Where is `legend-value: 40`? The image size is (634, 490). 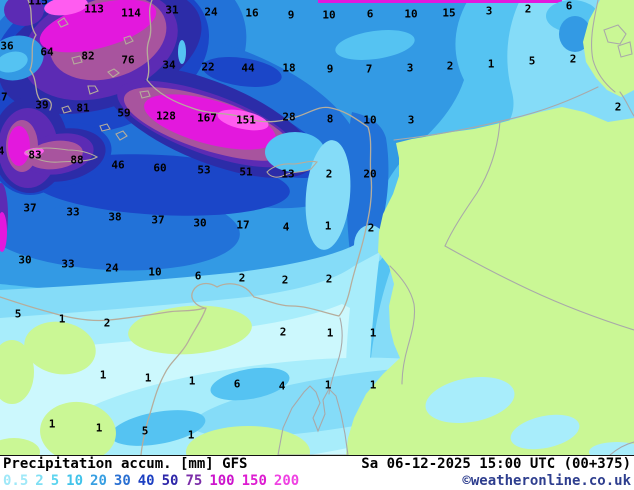
legend-value: 40 is located at coordinates (146, 481).